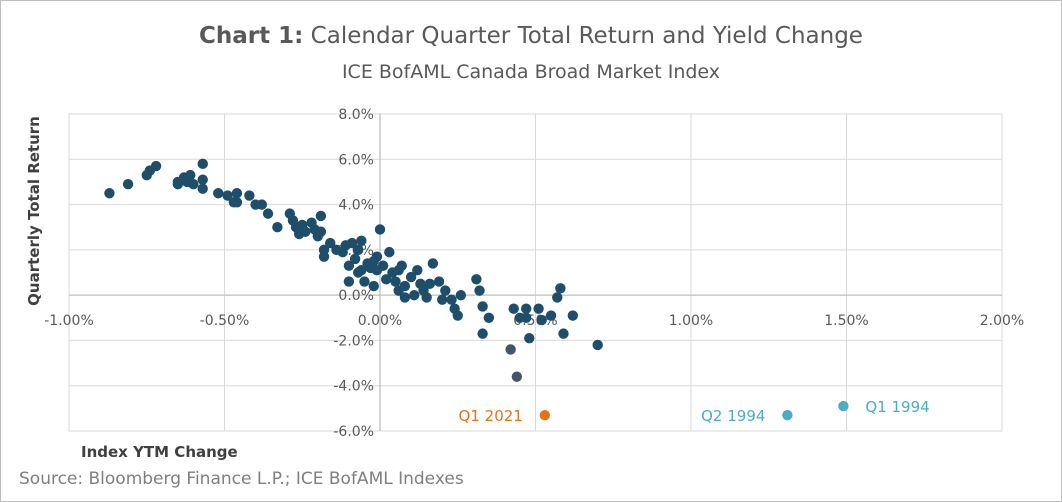 The height and width of the screenshot is (502, 1062). Describe the element at coordinates (225, 321) in the screenshot. I see `x-tick-label: -0.50%` at that location.